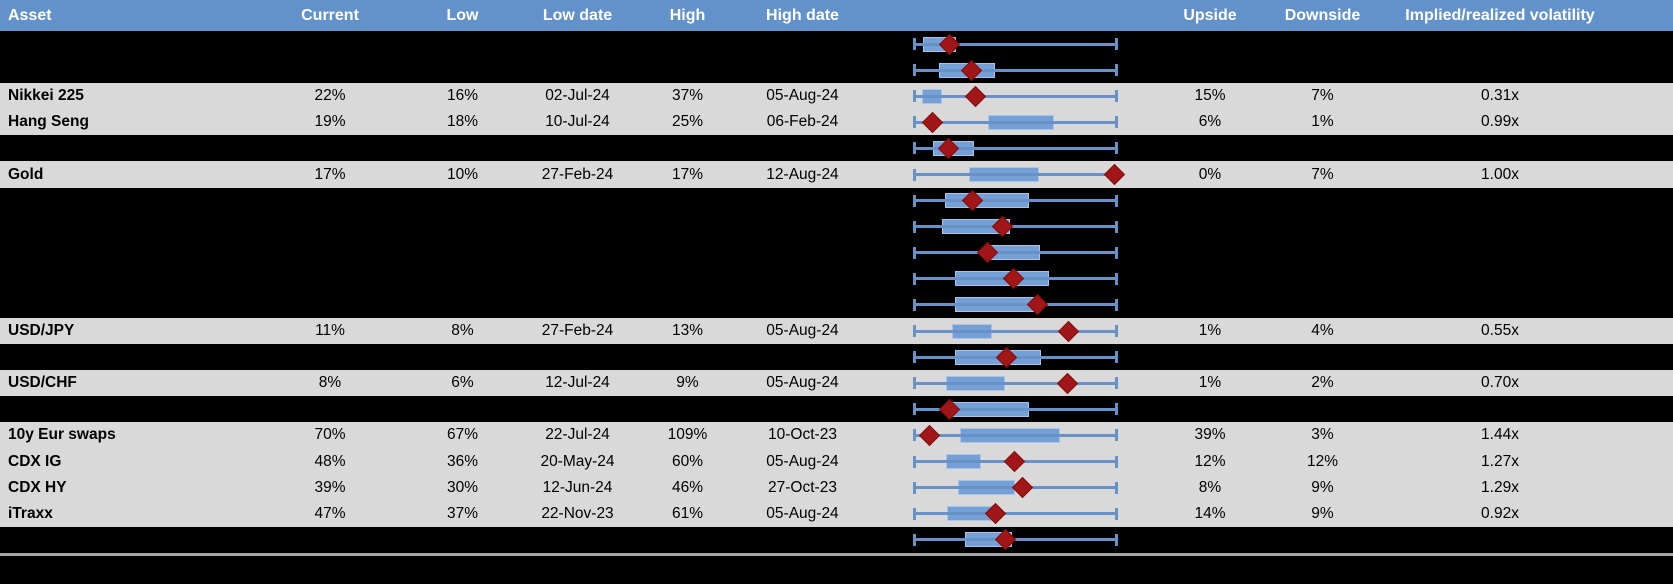  Describe the element at coordinates (687, 96) in the screenshot. I see `cell-high: 37%` at that location.